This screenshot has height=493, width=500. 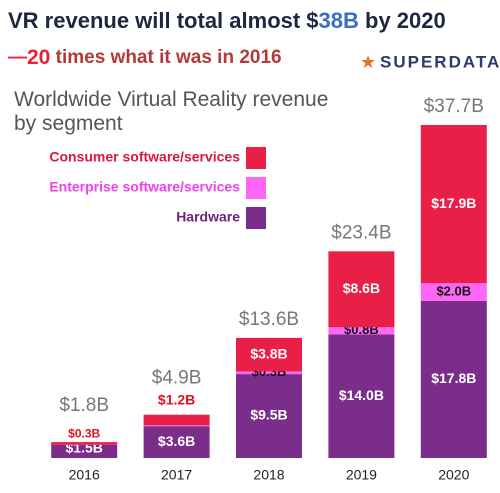 I want to click on legend-label: Hardware, so click(x=208, y=217).